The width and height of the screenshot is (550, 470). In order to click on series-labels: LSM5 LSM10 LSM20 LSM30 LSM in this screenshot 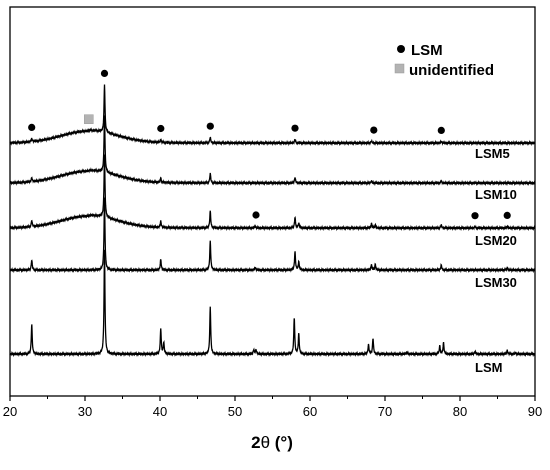, I will do `click(496, 260)`.